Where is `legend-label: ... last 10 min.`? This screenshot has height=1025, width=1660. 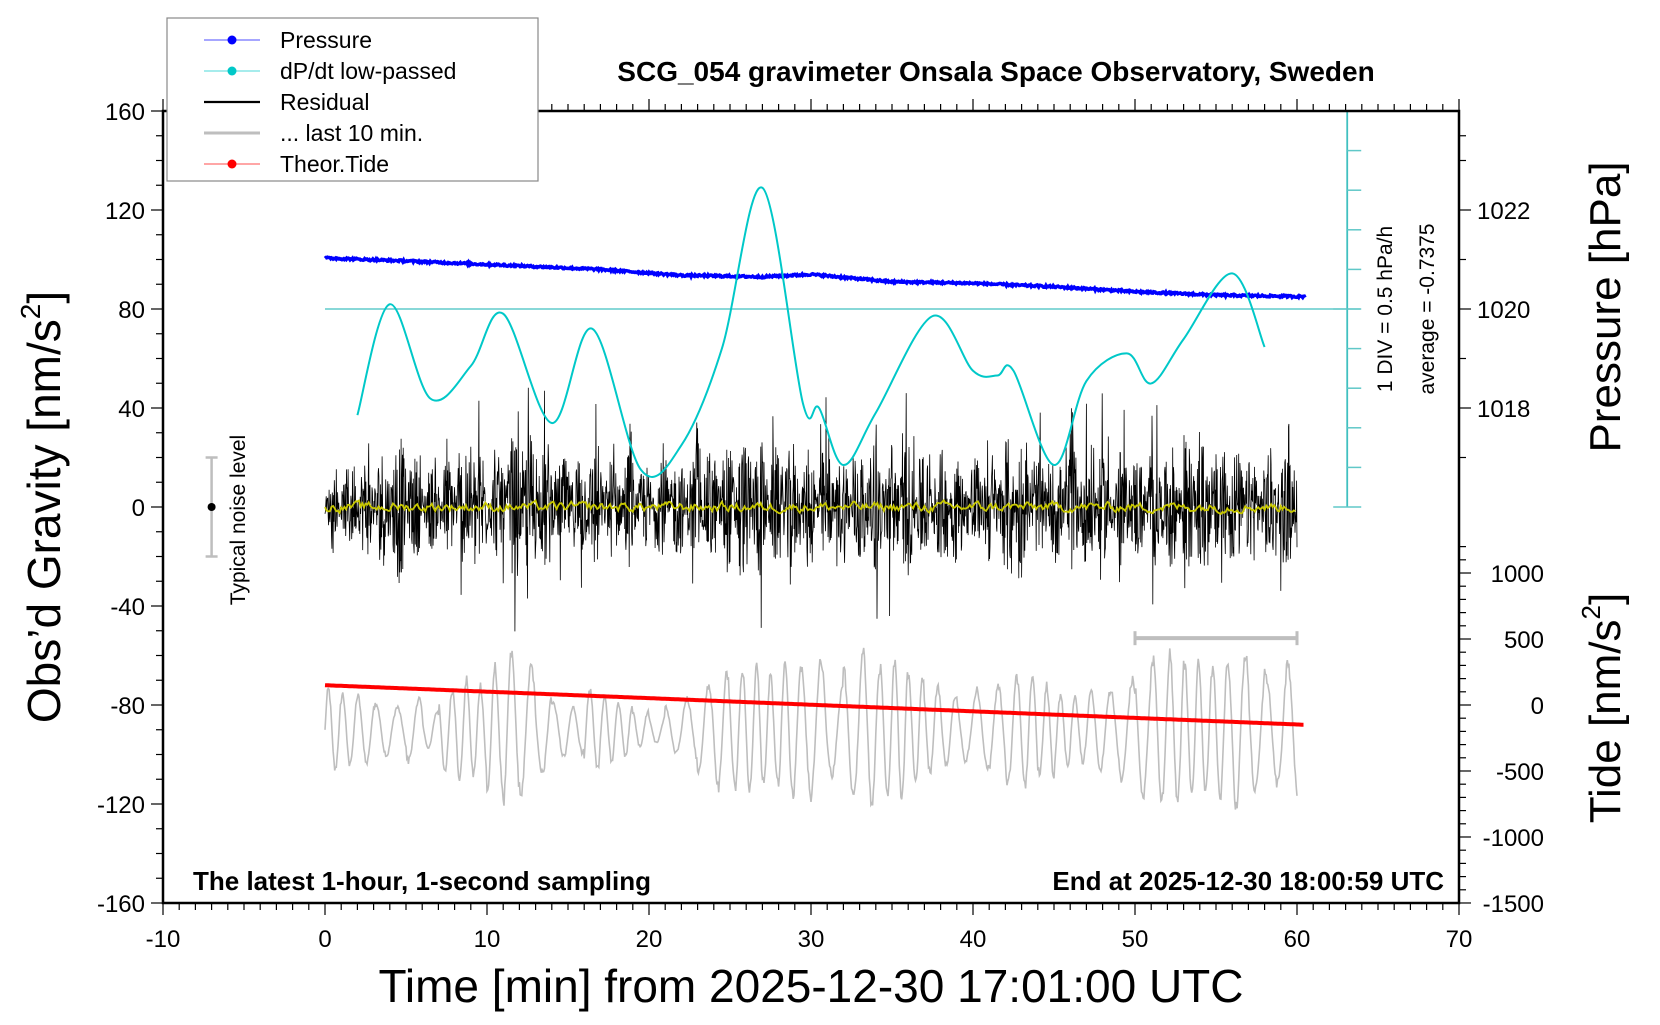 legend-label: ... last 10 min. is located at coordinates (351, 133).